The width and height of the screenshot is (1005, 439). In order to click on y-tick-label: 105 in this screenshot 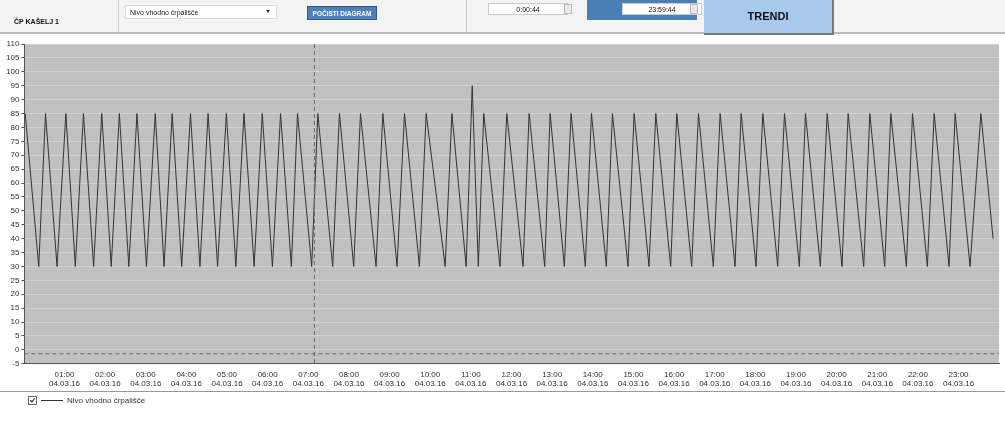, I will do `click(12, 58)`.